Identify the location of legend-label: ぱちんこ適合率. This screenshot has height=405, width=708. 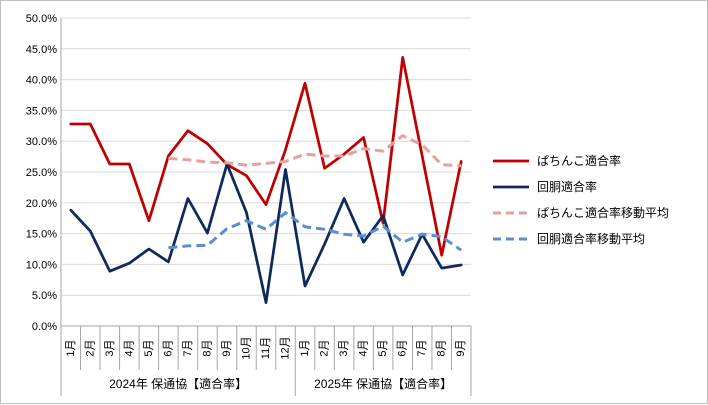
(579, 160).